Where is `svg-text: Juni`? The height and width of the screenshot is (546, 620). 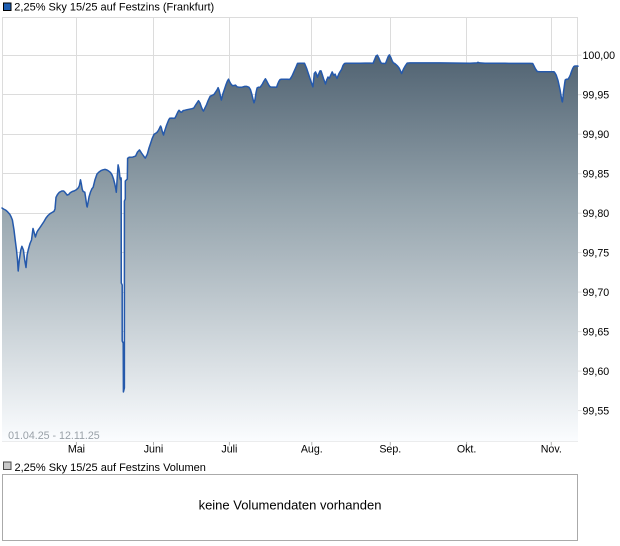 svg-text: Juni is located at coordinates (154, 450).